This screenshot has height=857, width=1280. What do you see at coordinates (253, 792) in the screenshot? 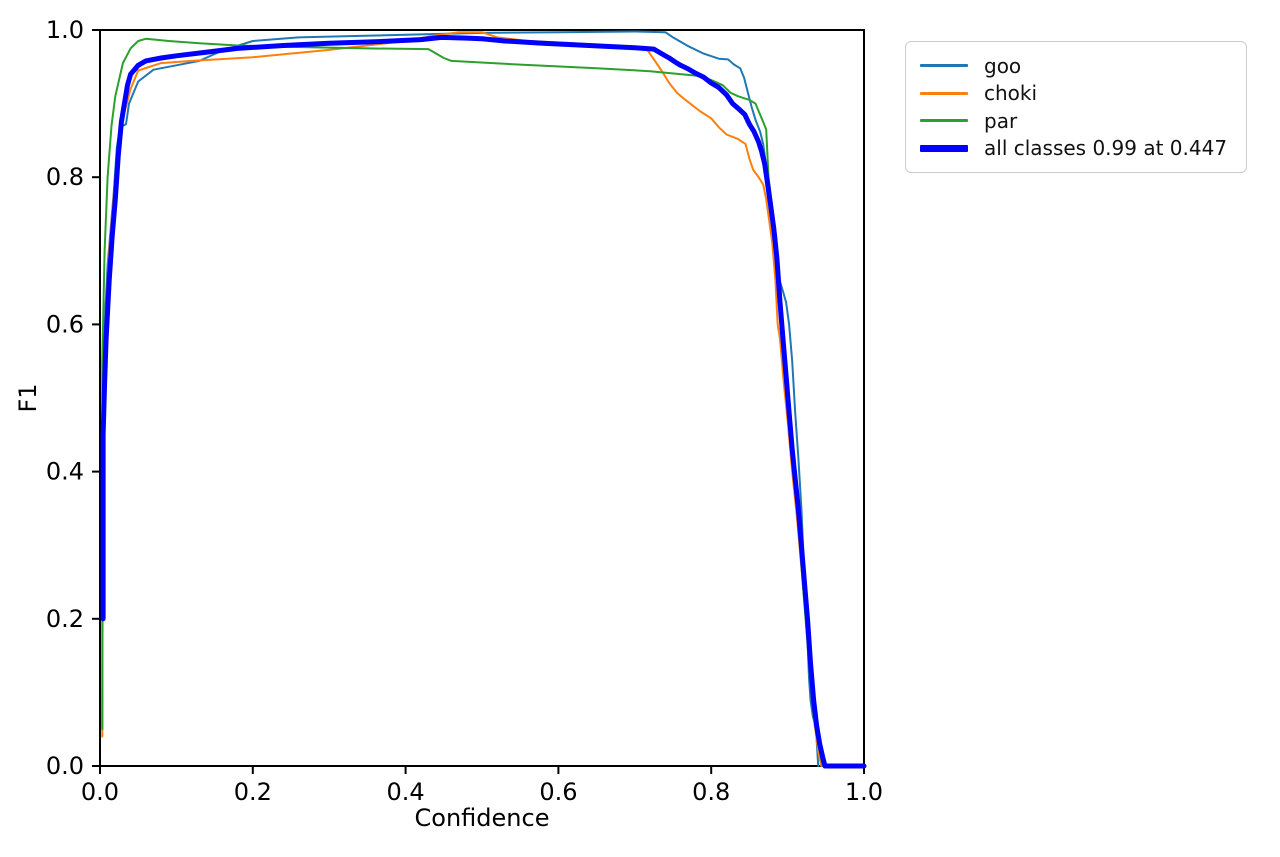
I see `x-tick-label: 0.2` at bounding box center [253, 792].